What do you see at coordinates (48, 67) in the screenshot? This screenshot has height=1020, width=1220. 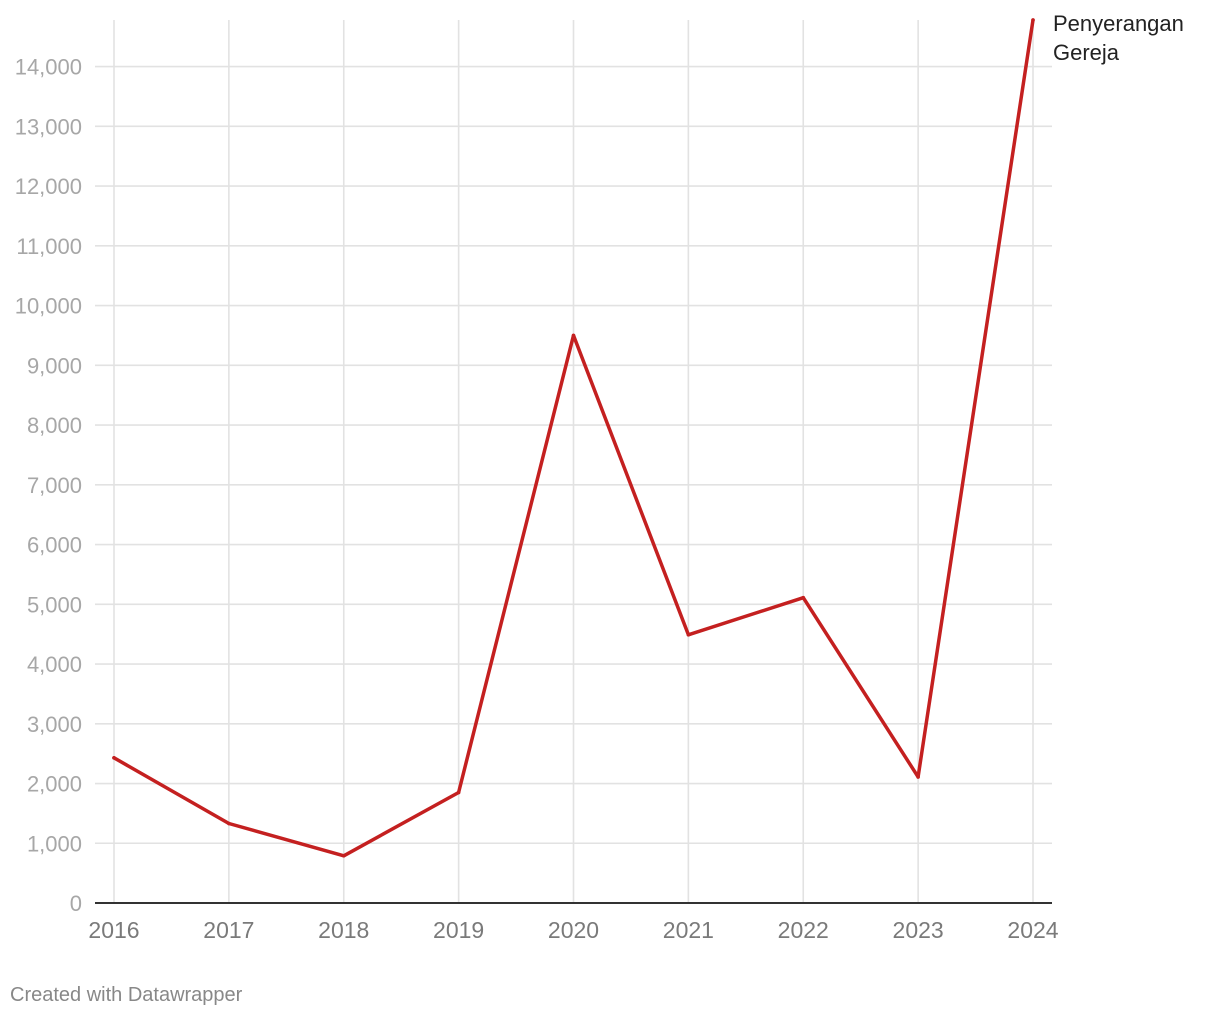 I see `y-tick-label: 14,000` at bounding box center [48, 67].